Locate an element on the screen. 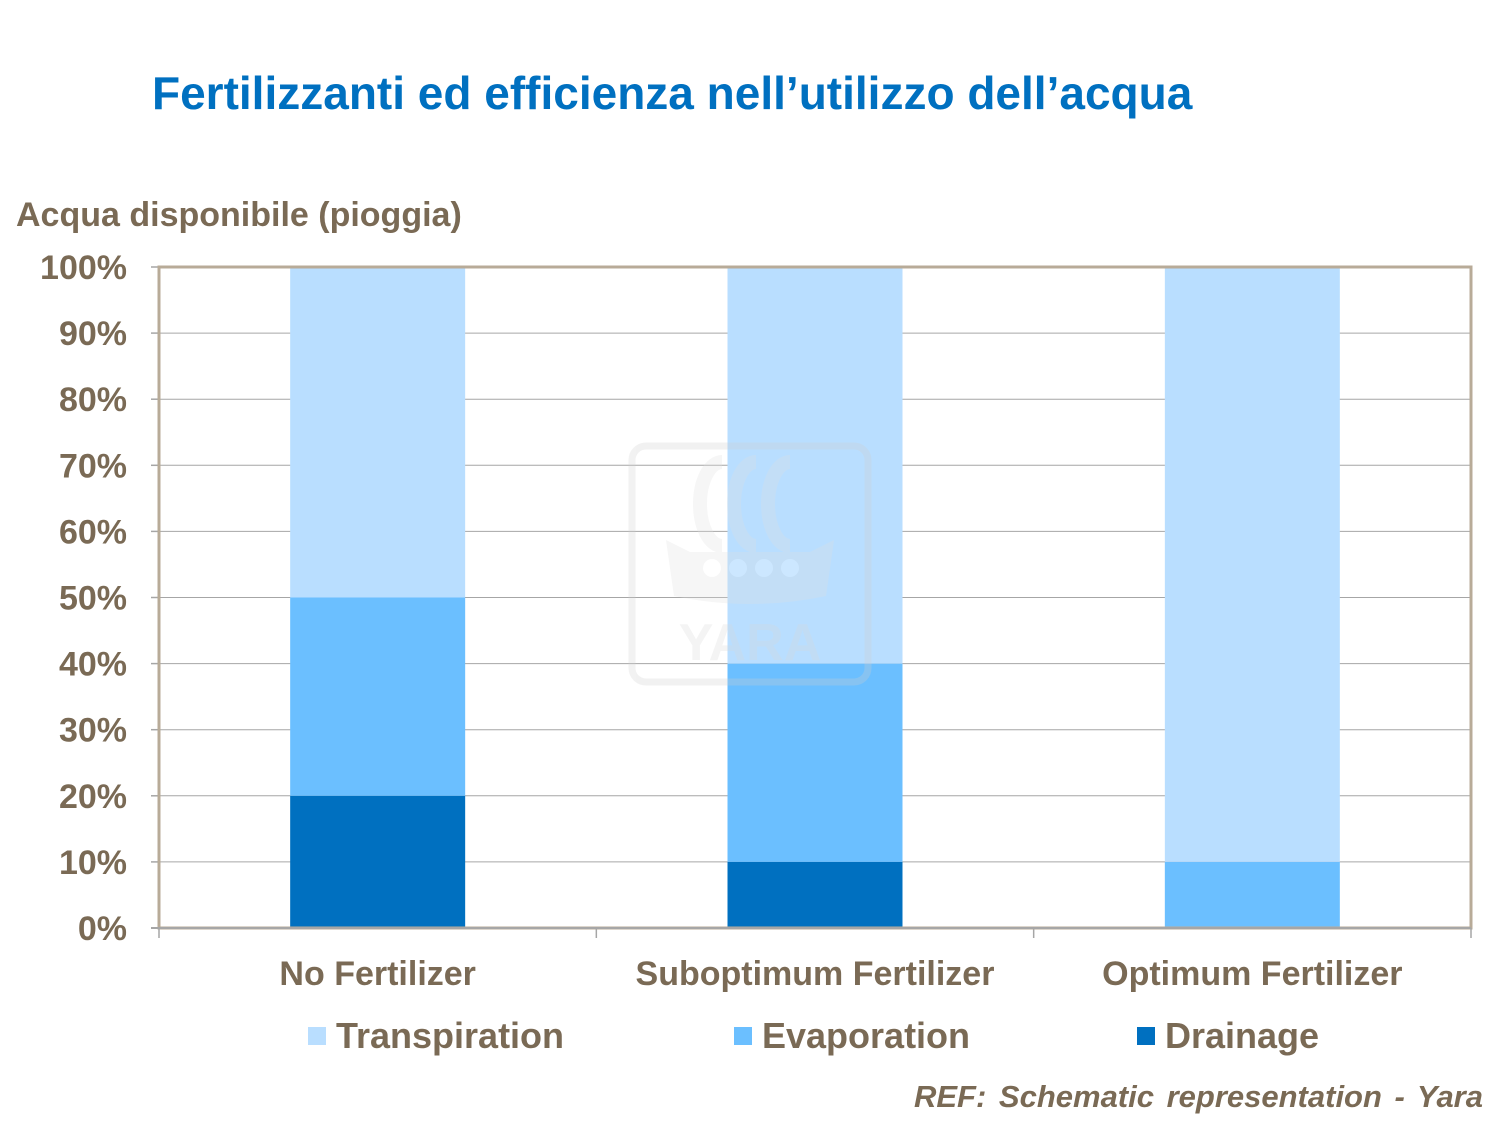 The image size is (1501, 1126). x-tick-label: Suboptimum Fertilizer is located at coordinates (815, 974).